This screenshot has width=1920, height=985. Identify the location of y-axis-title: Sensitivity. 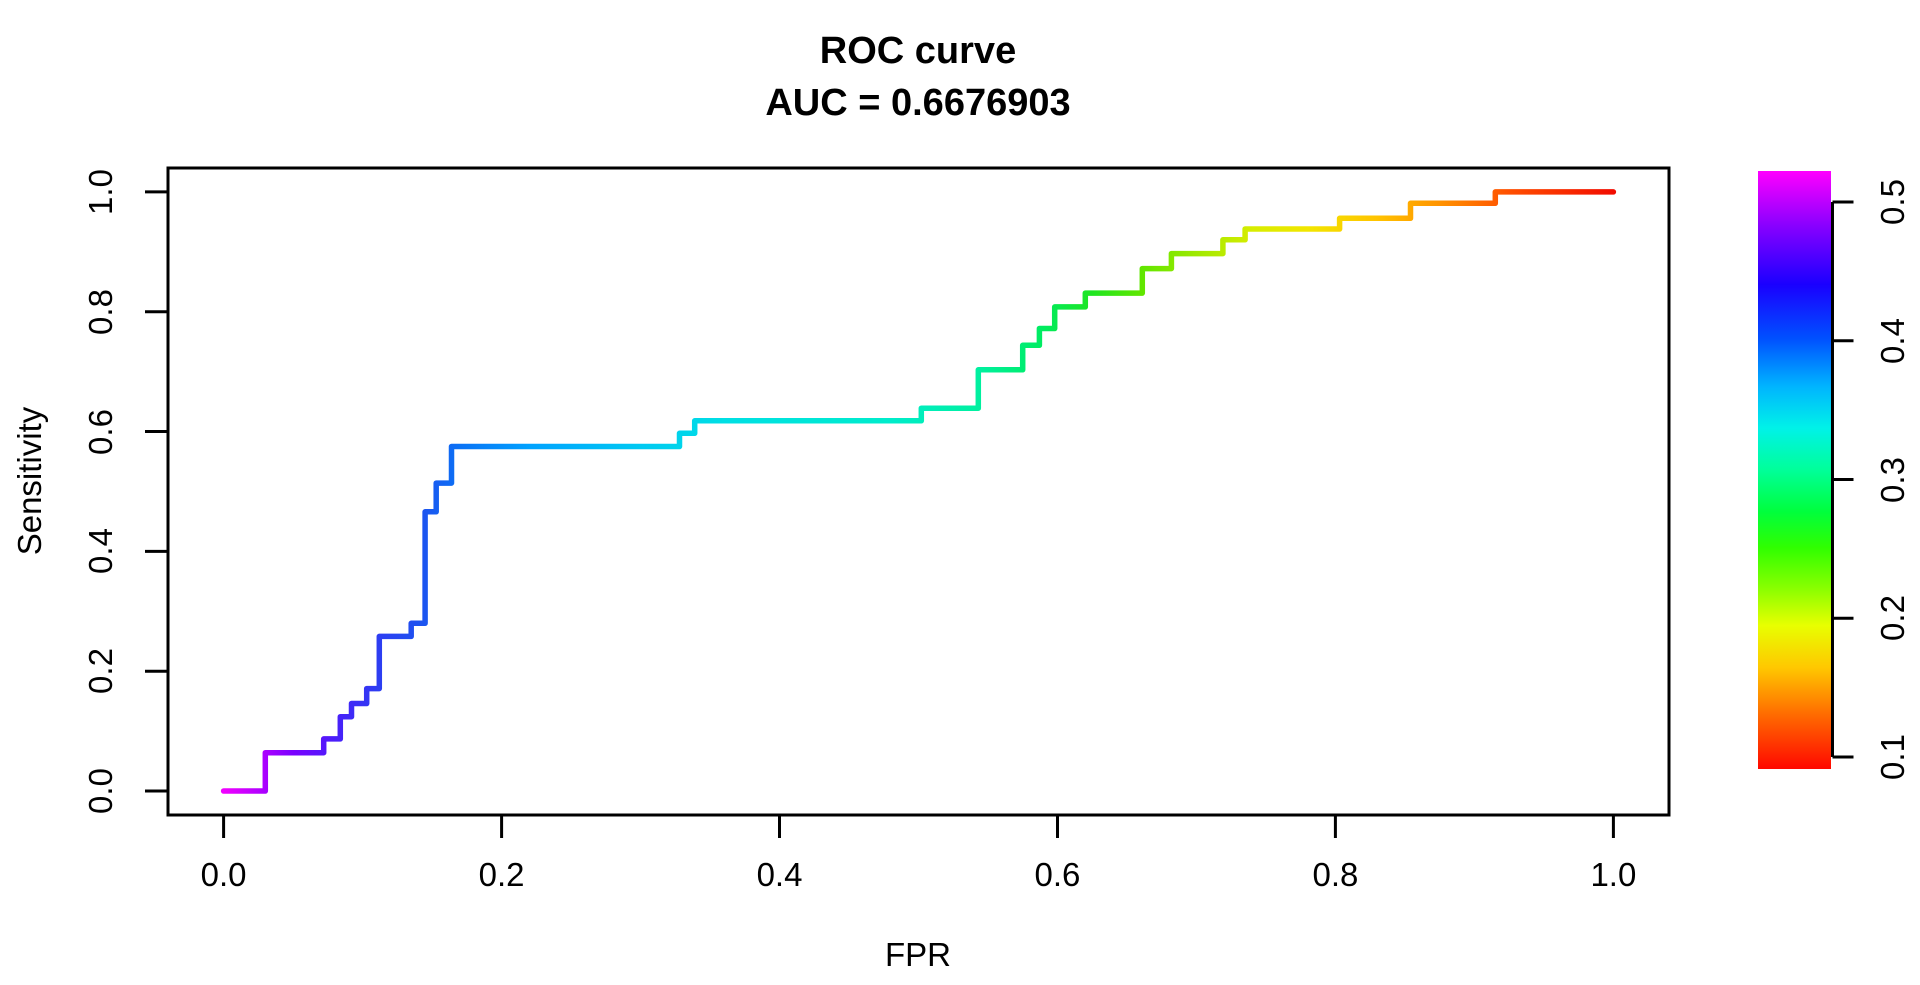
(29, 481).